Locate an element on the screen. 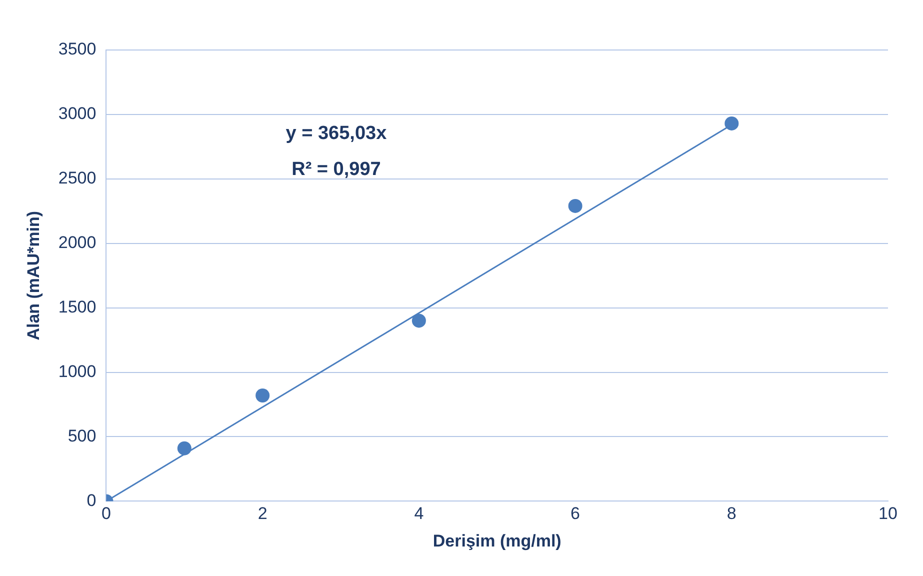 Image resolution: width=923 pixels, height=576 pixels. x-tick-label: 0 is located at coordinates (106, 514).